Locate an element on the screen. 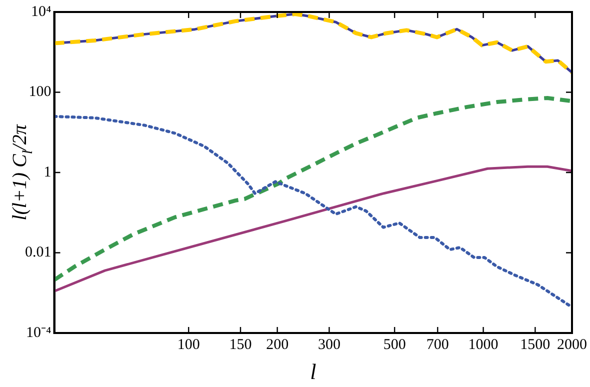  y-tick-label: 1 is located at coordinates (48, 172).